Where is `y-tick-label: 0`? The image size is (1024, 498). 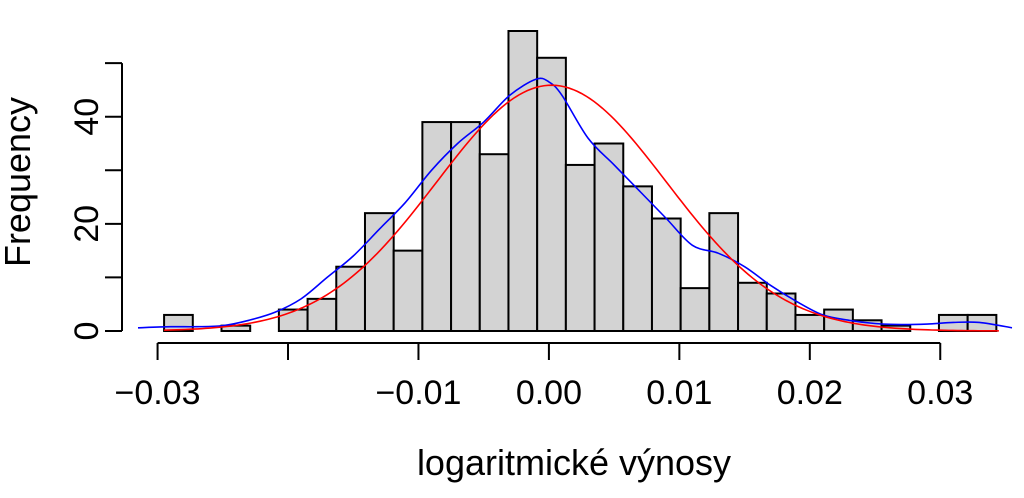
y-tick-label: 0 is located at coordinates (87, 331).